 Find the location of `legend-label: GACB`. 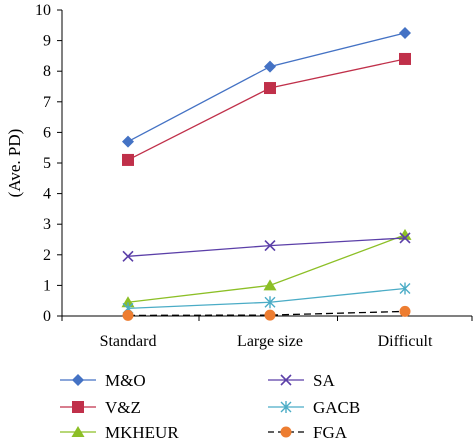

legend-label: GACB is located at coordinates (336, 407).